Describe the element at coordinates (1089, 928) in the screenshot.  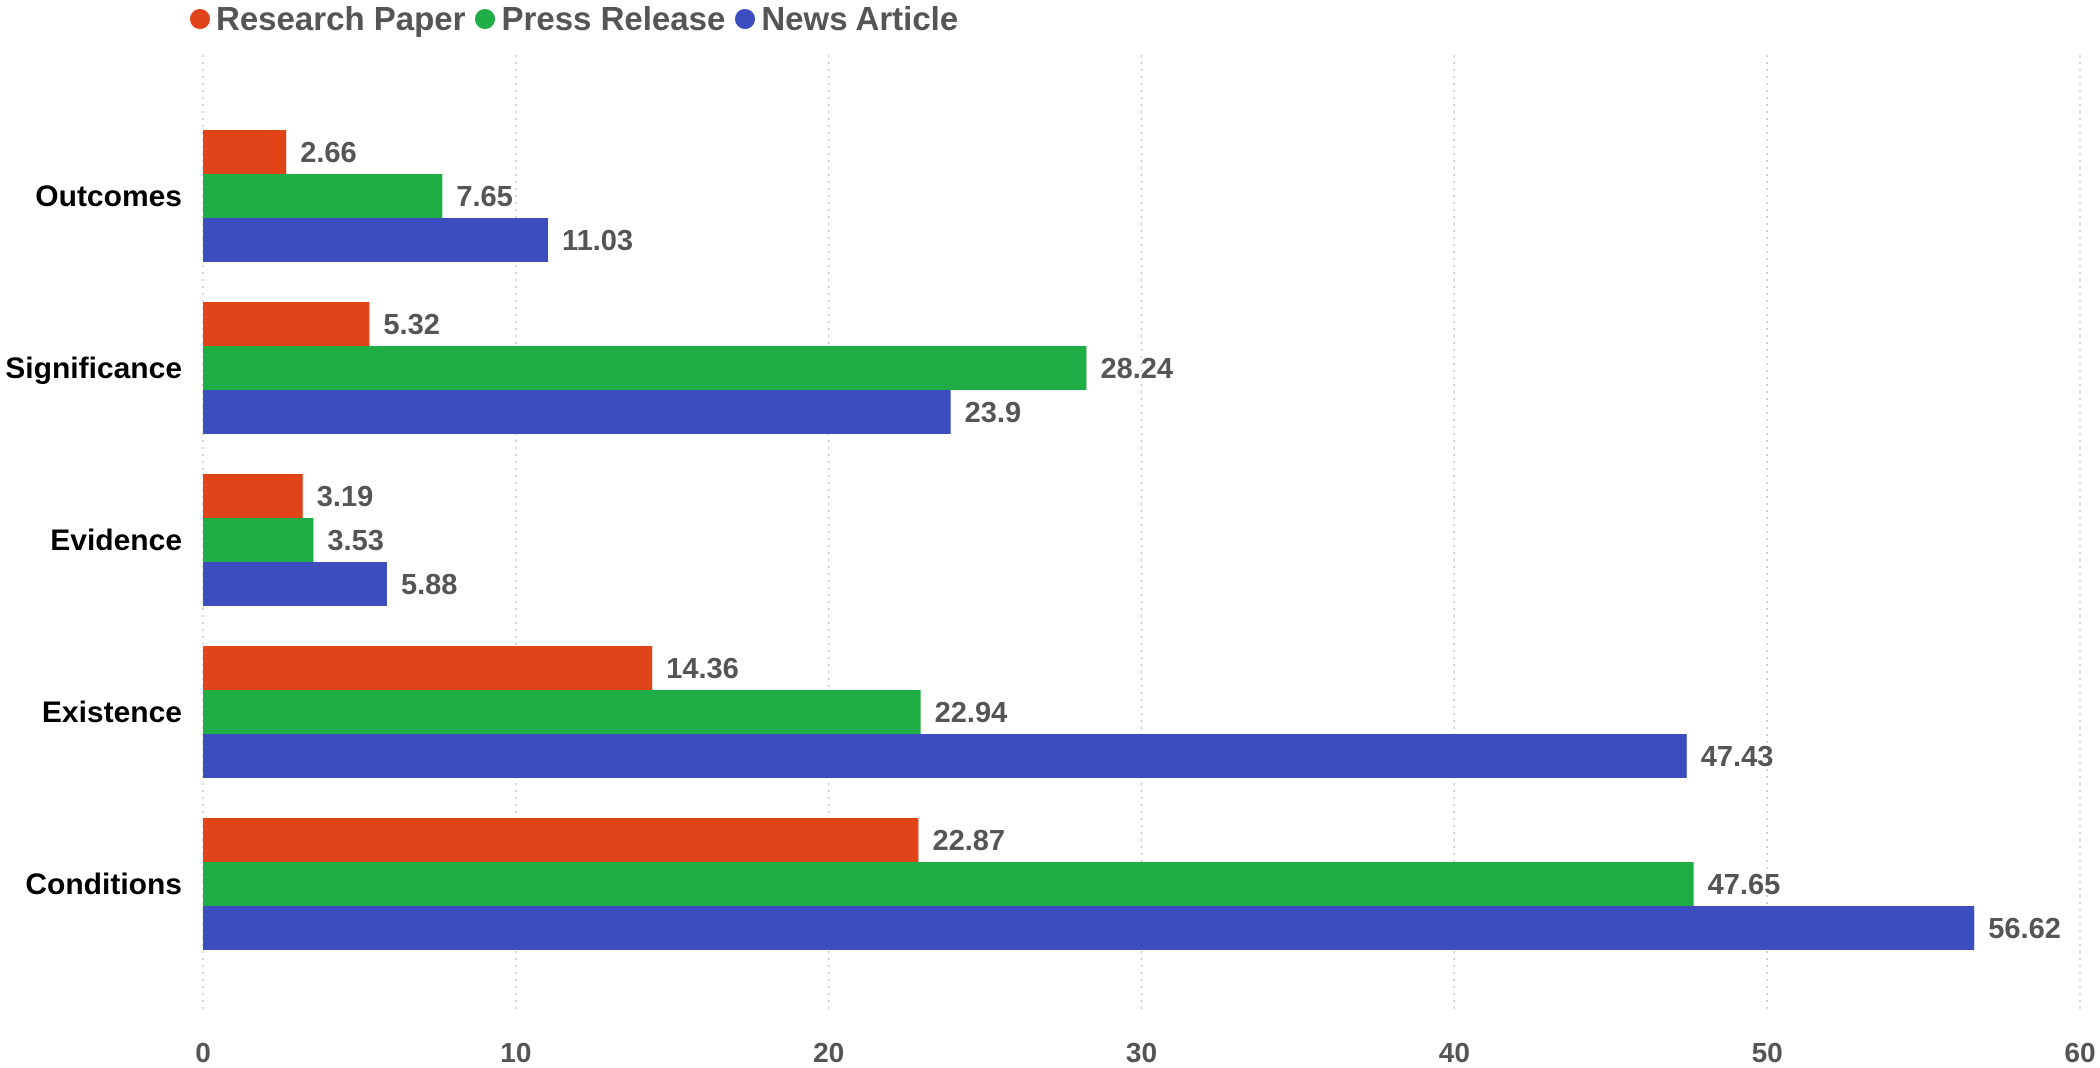
I see `bar-news-article-conditions` at that location.